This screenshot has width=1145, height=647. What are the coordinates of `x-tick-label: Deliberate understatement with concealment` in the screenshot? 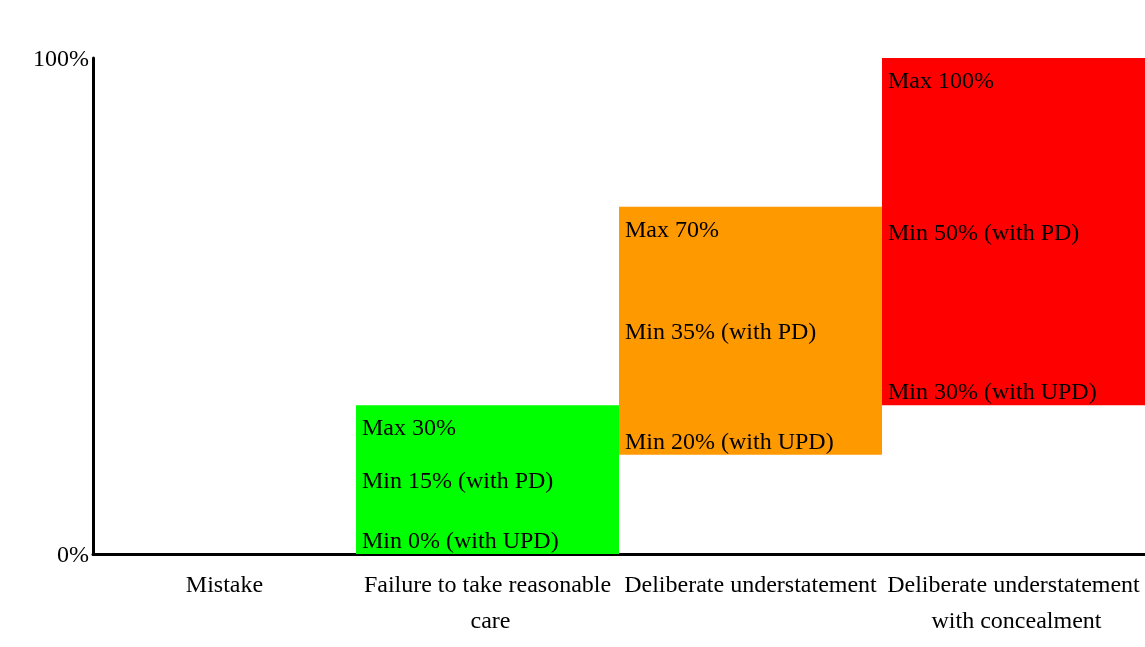 It's located at (1014, 602).